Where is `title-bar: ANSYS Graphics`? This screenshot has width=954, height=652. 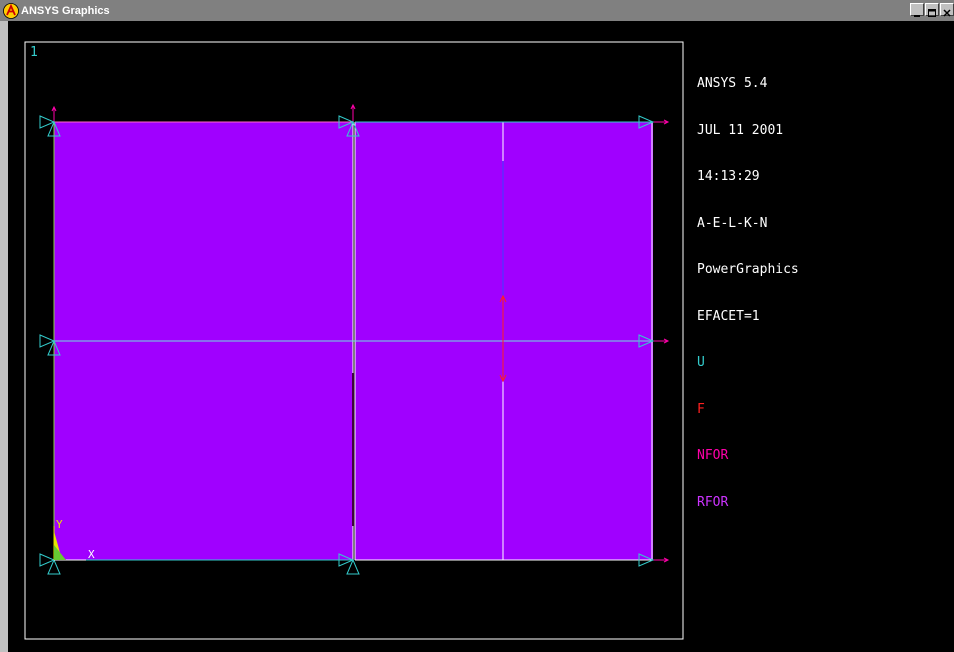
title-bar: ANSYS Graphics is located at coordinates (477, 10).